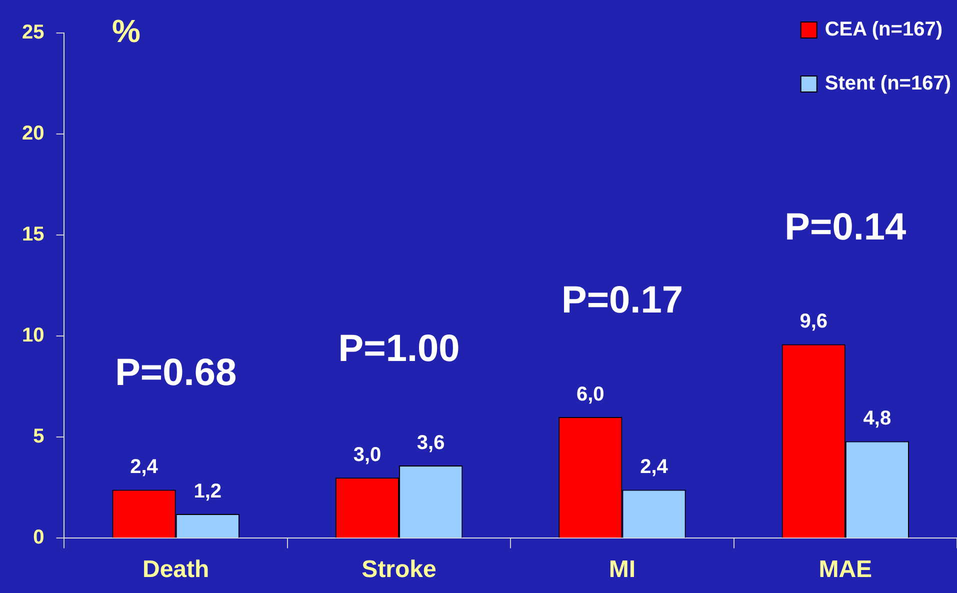  What do you see at coordinates (883, 29) in the screenshot?
I see `legend-label: CEA (n=167)` at bounding box center [883, 29].